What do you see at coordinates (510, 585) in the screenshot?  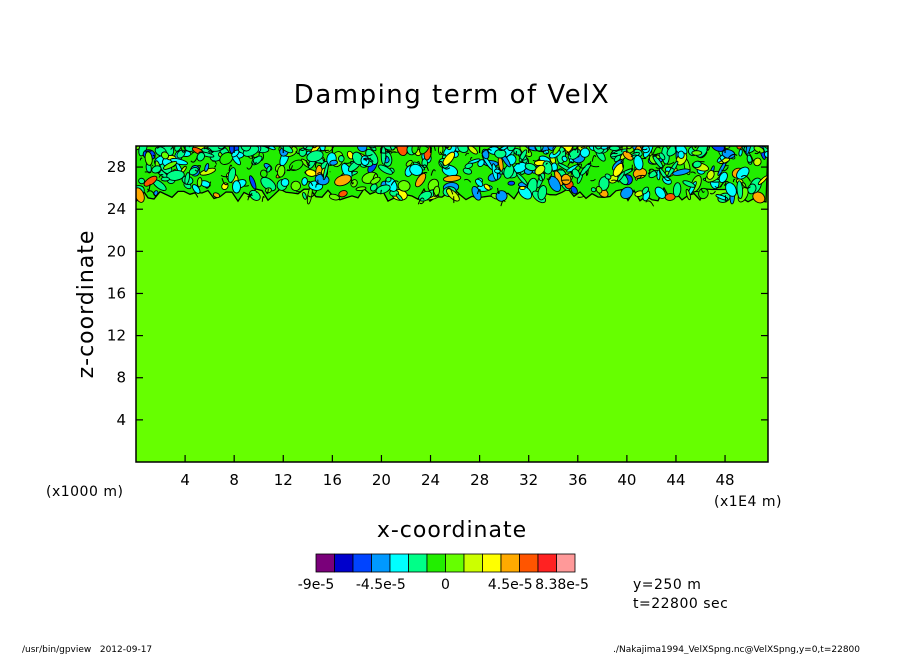 I see `colorbar-label: 4.5e-5` at bounding box center [510, 585].